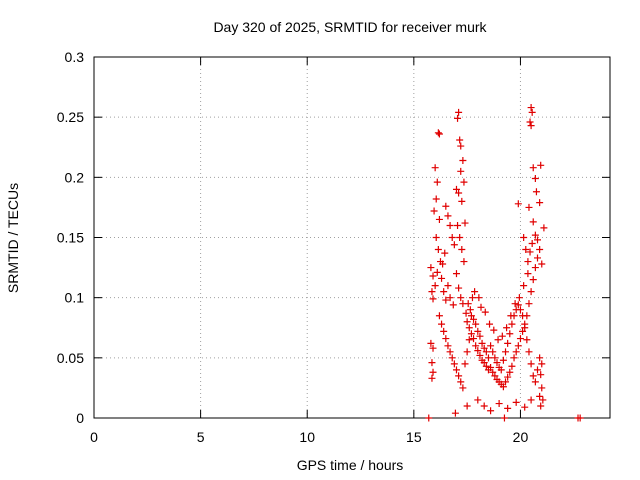  What do you see at coordinates (75, 57) in the screenshot?
I see `y-tick-label: 0.3` at bounding box center [75, 57].